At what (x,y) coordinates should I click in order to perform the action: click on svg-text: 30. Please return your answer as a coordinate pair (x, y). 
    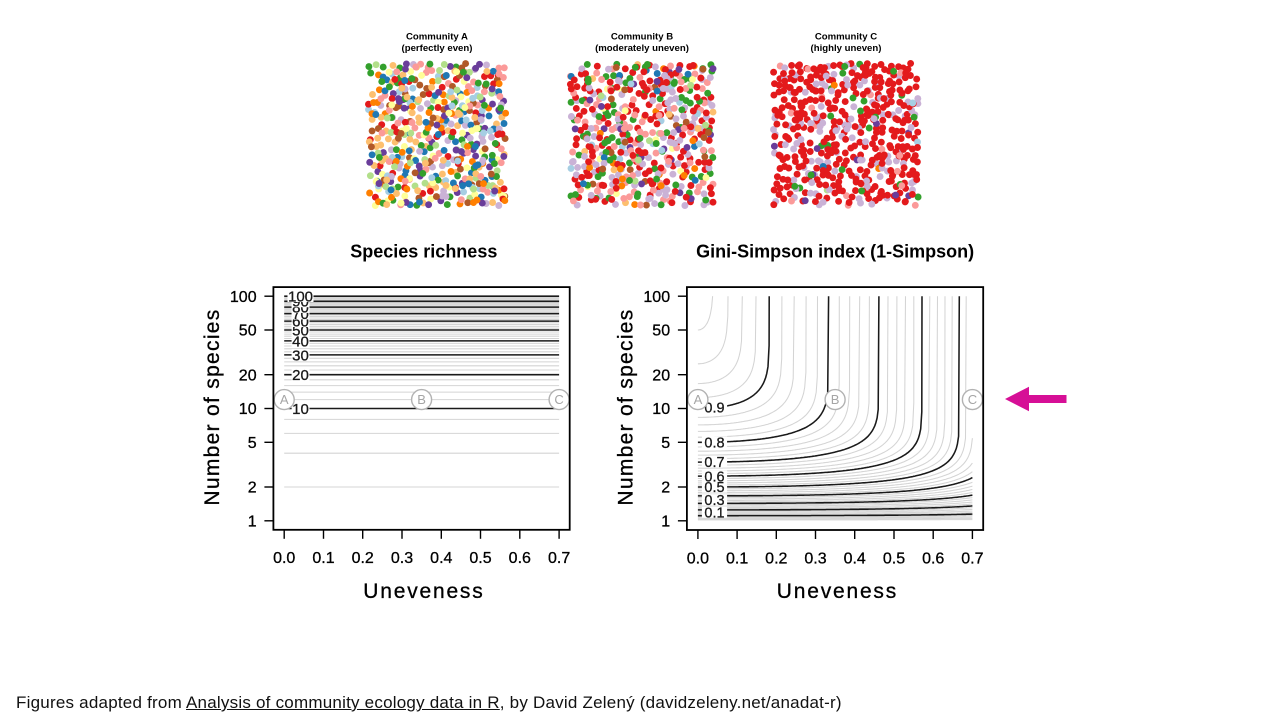
    Looking at the image, I should click on (300, 355).